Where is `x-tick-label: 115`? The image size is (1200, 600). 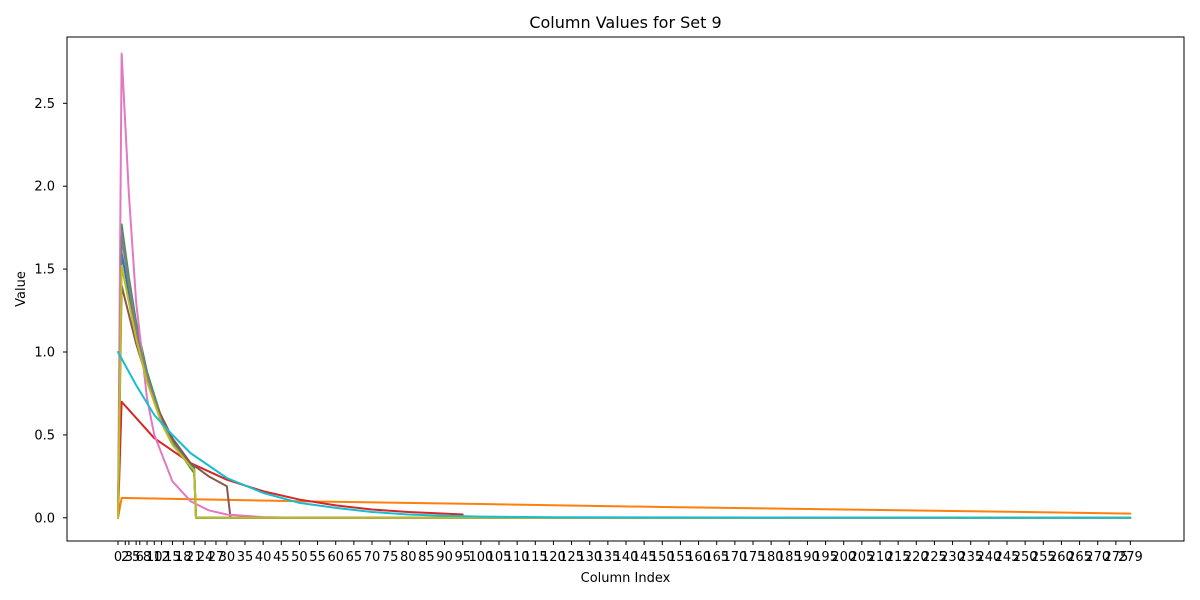
x-tick-label: 115 is located at coordinates (535, 557).